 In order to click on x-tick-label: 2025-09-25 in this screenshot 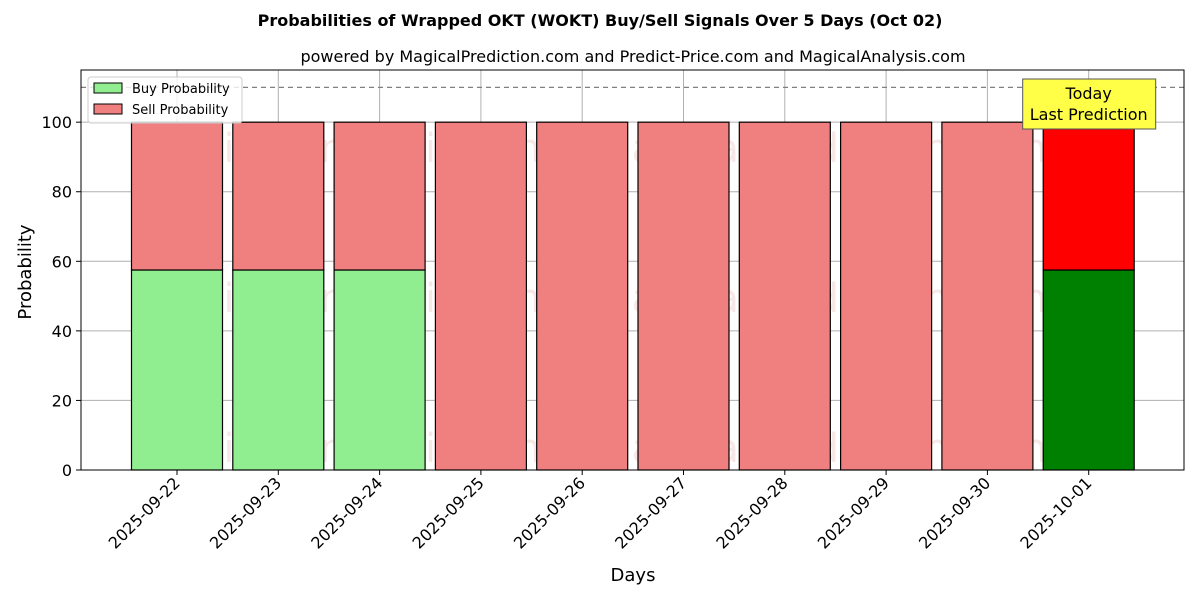, I will do `click(448, 512)`.